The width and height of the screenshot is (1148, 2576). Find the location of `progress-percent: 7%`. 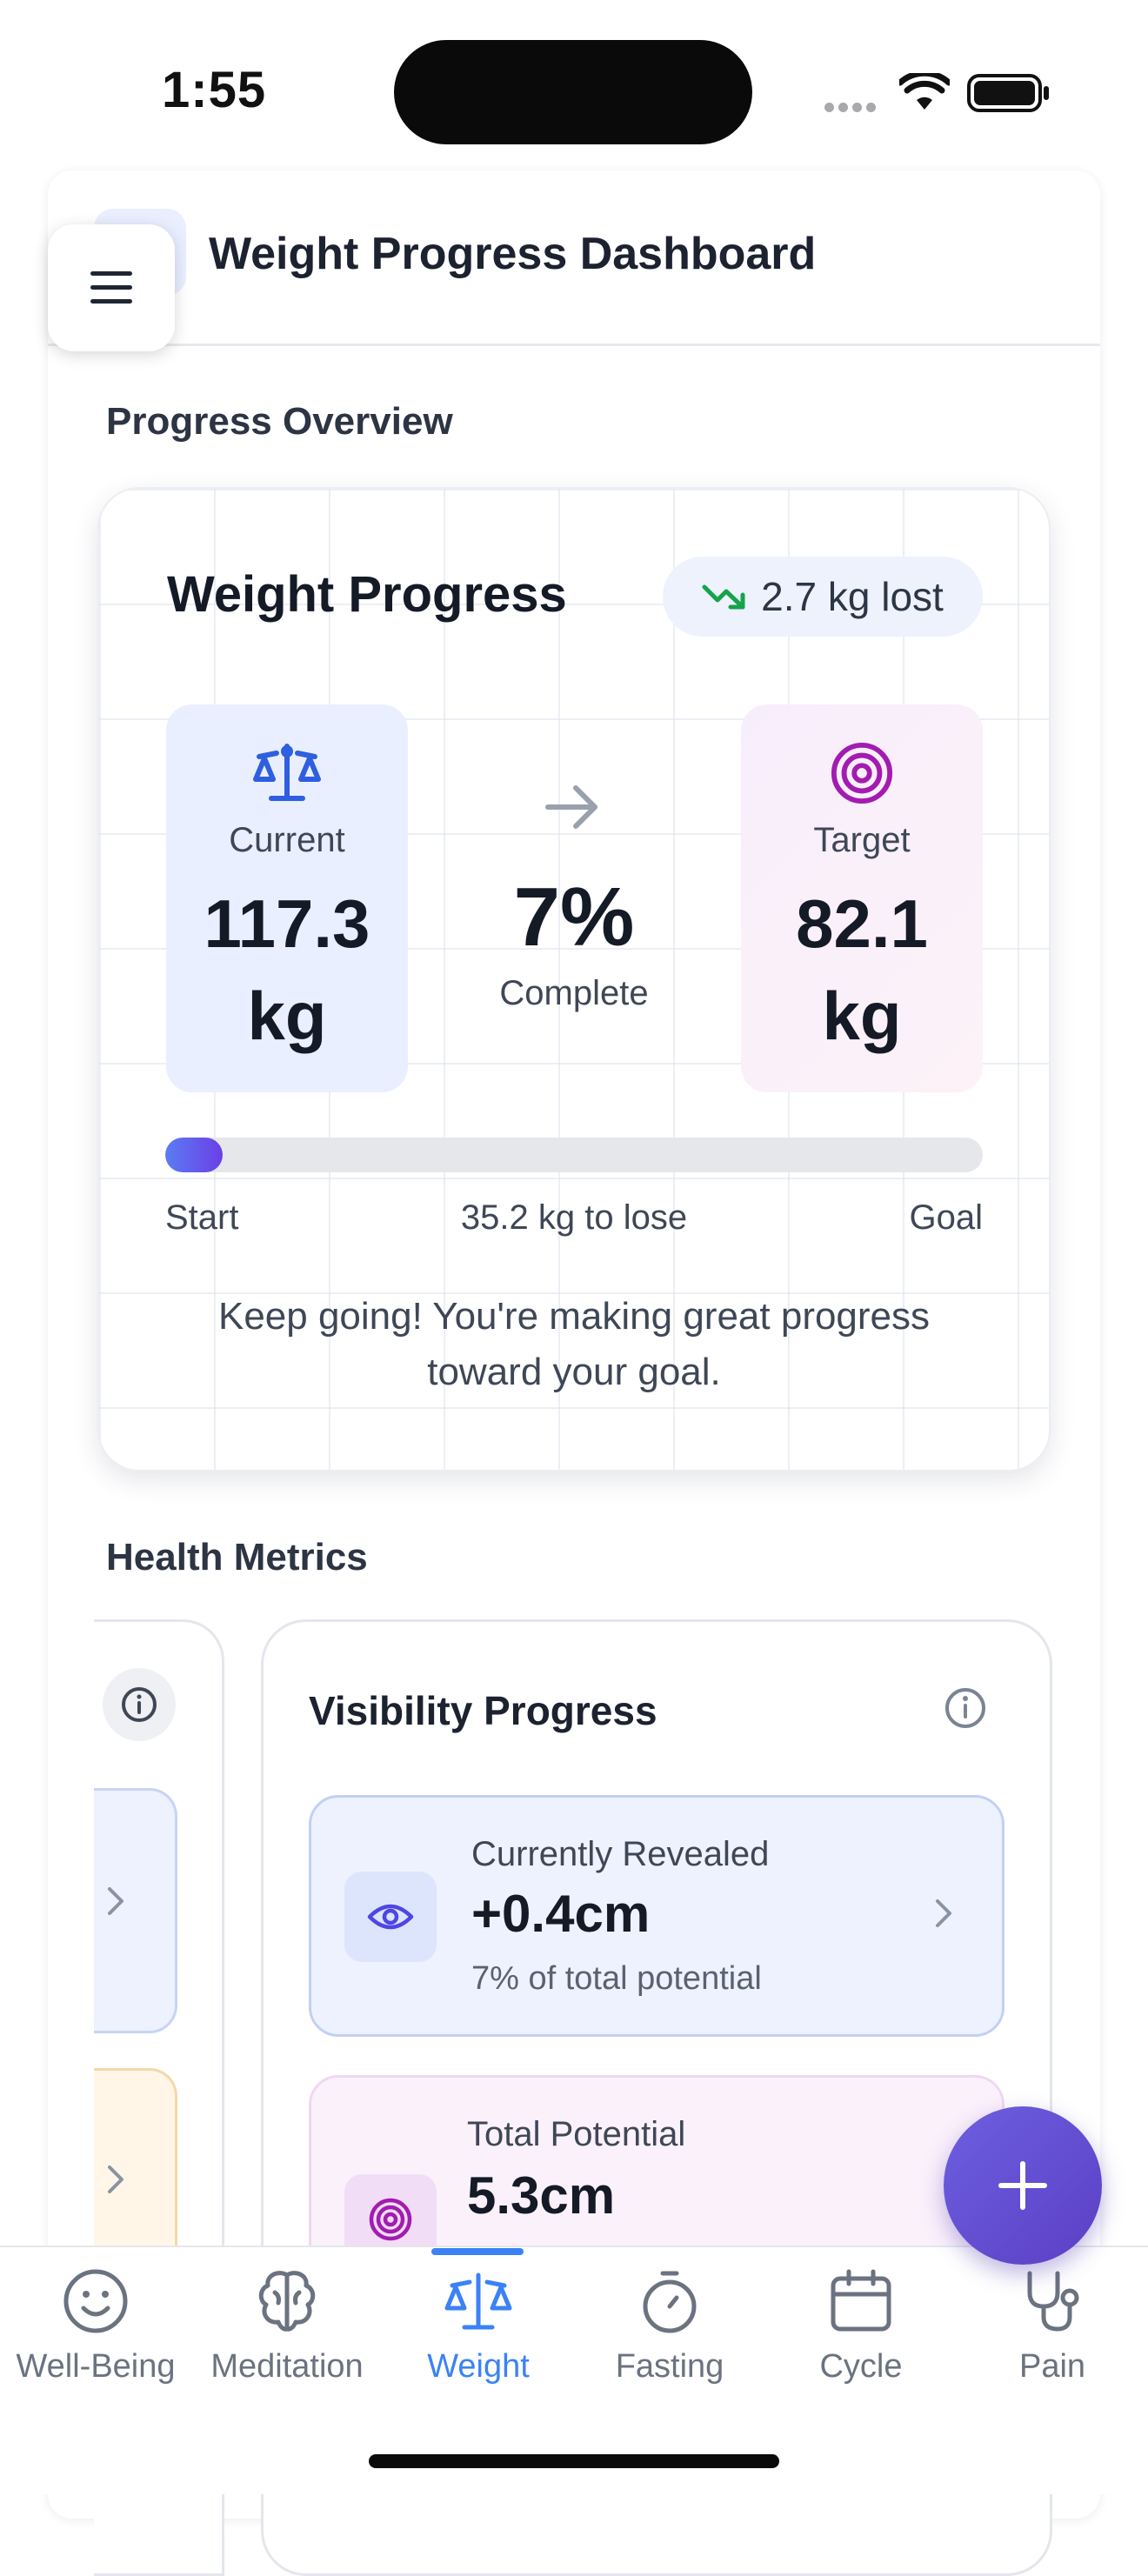

progress-percent: 7% is located at coordinates (574, 917).